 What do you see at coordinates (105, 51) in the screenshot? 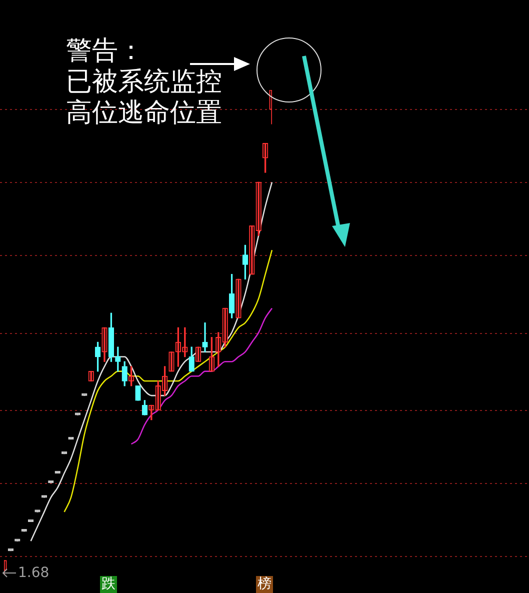
I see `text: 警告：` at bounding box center [105, 51].